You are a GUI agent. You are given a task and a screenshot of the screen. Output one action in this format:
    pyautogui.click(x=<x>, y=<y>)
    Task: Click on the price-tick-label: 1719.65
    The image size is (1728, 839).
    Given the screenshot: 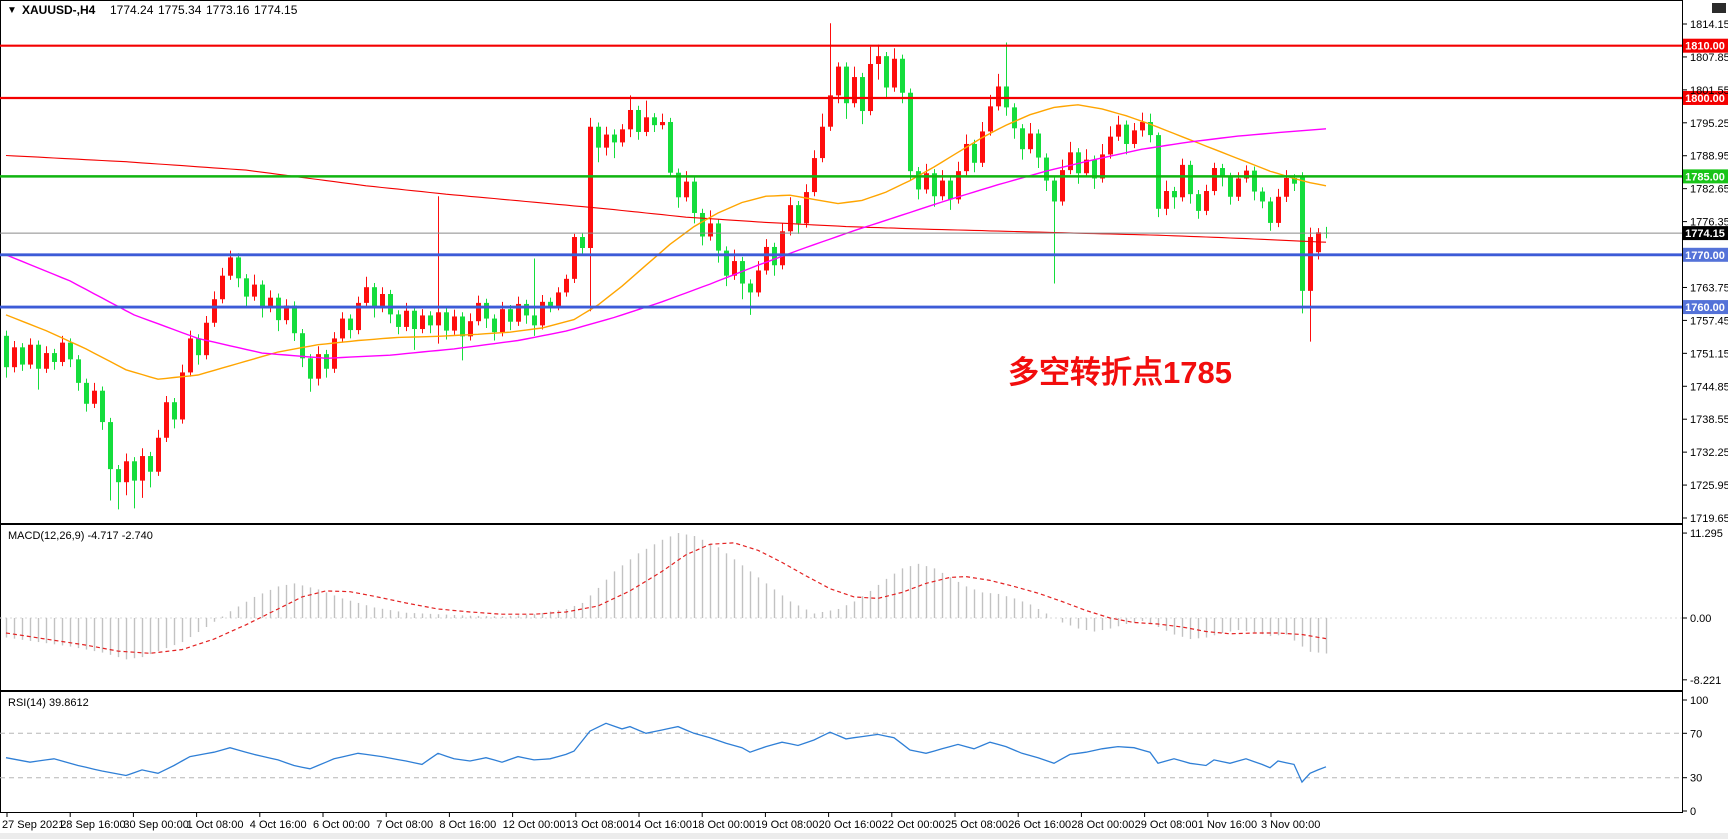 What is the action you would take?
    pyautogui.click(x=1709, y=519)
    